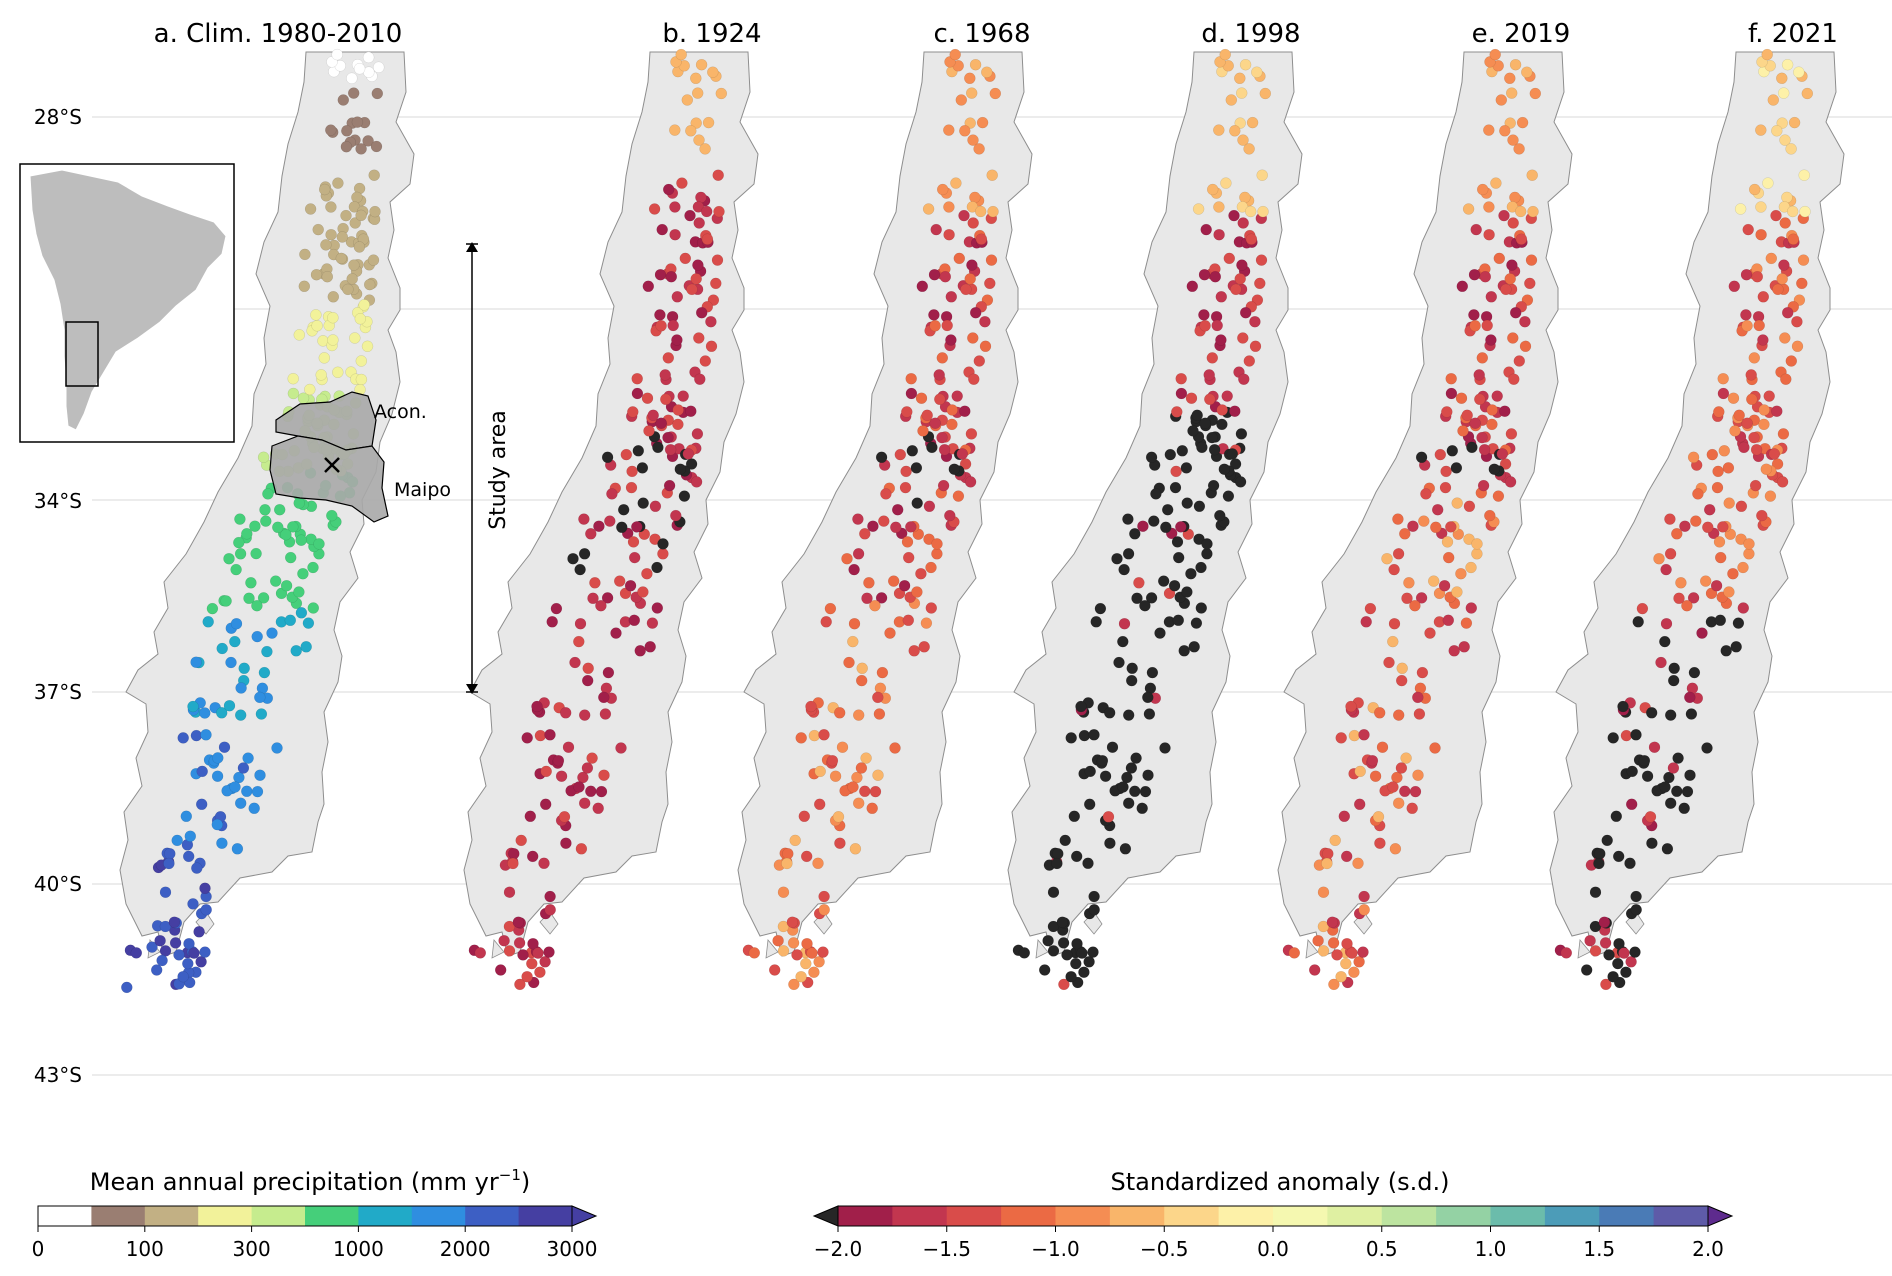  What do you see at coordinates (1155, 505) in the screenshot?
I see `chile-map-panel-d` at bounding box center [1155, 505].